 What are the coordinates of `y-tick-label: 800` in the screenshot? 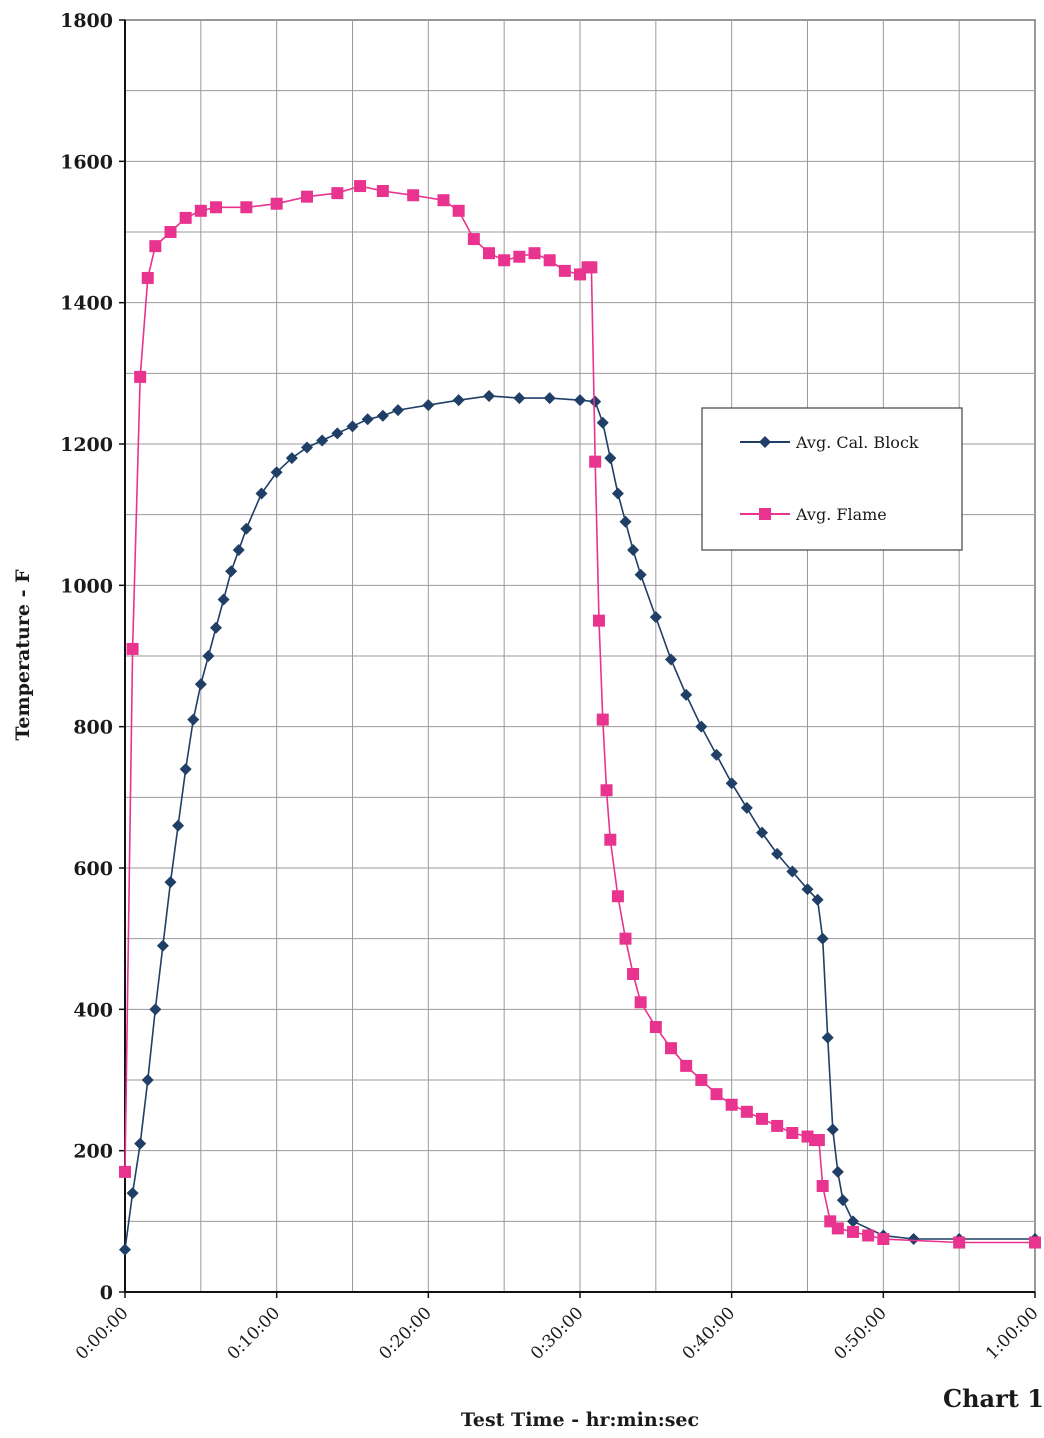 It's located at (93, 728).